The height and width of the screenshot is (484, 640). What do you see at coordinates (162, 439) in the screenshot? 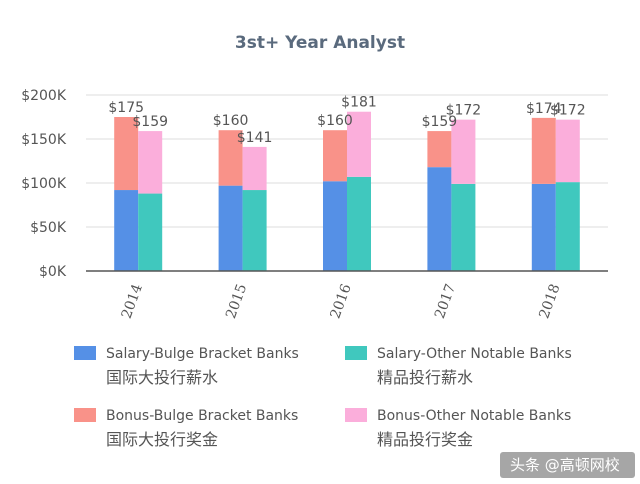
I see `legend-label-cn: 国际大投行奖金` at bounding box center [162, 439].